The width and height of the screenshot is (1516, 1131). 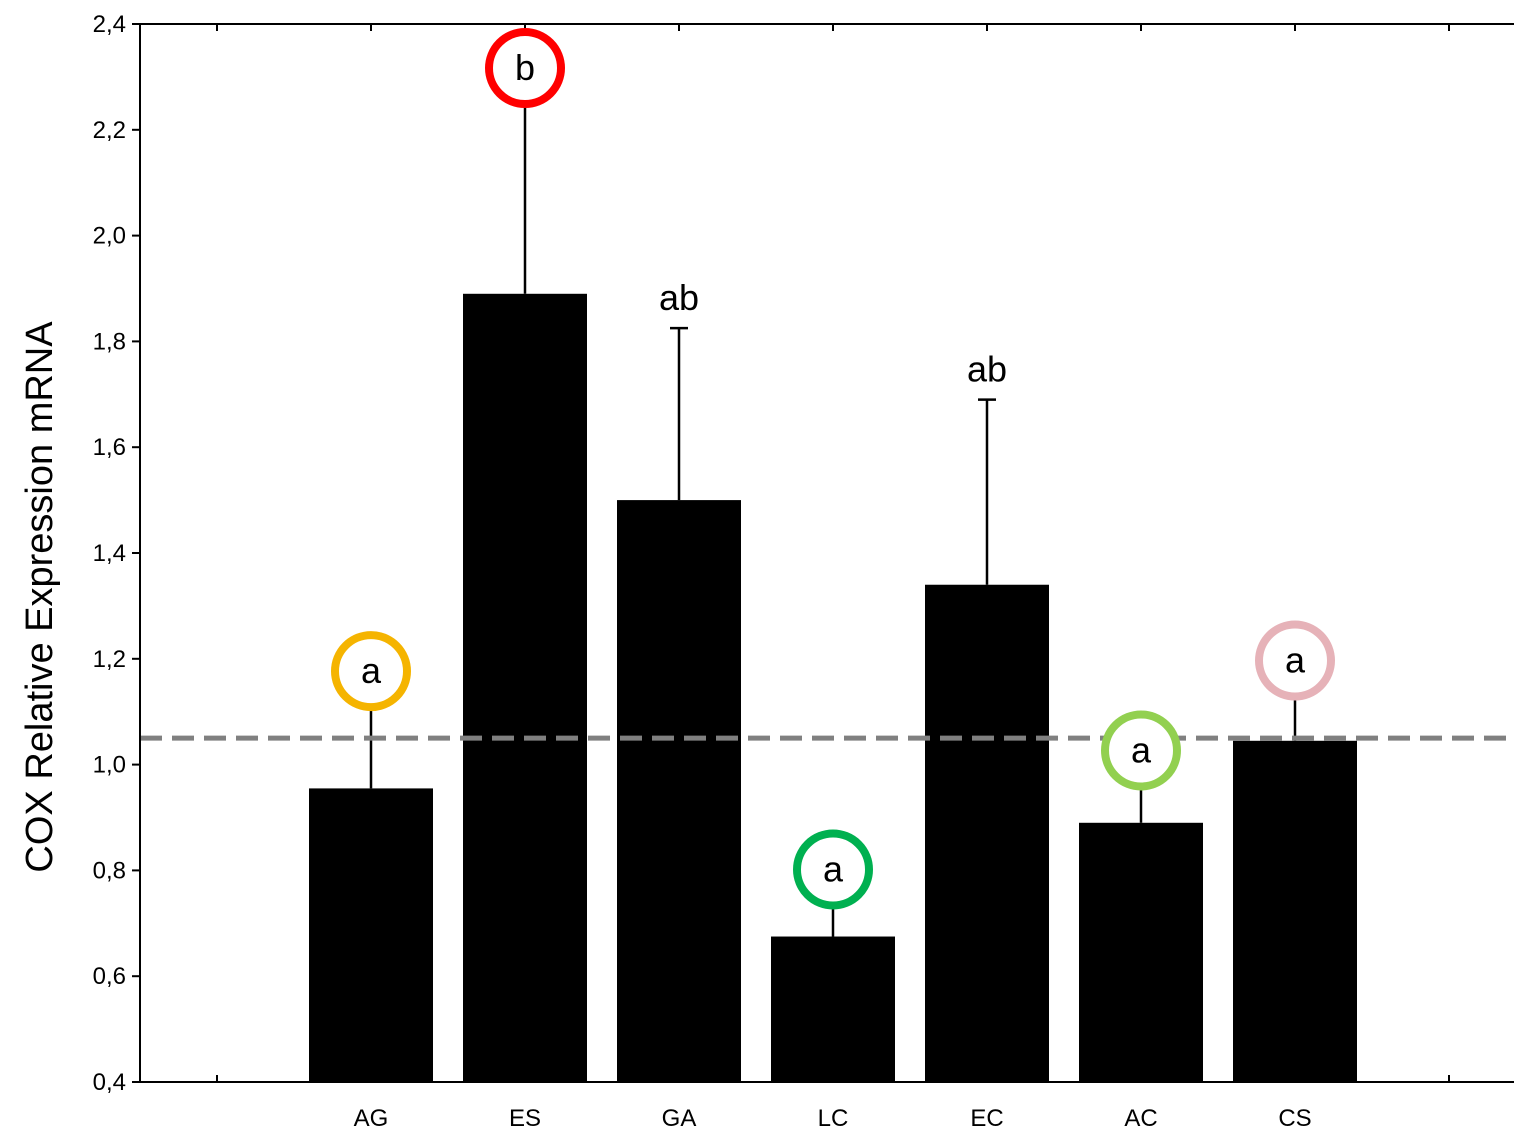 I want to click on significance-circle-lc, so click(x=833, y=869).